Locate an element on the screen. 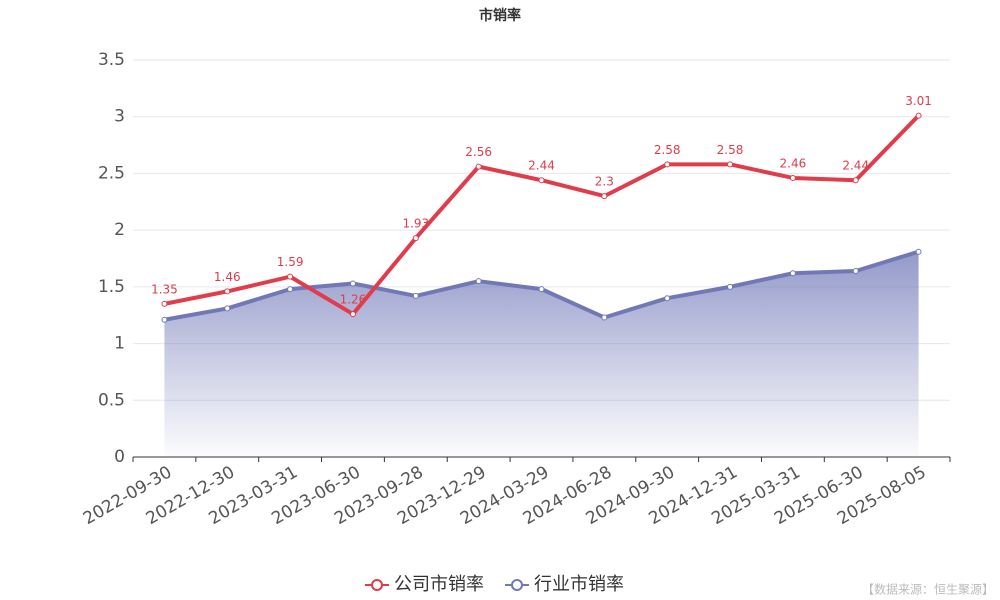 The image size is (1000, 600). chart-title: 市销率 is located at coordinates (500, 15).